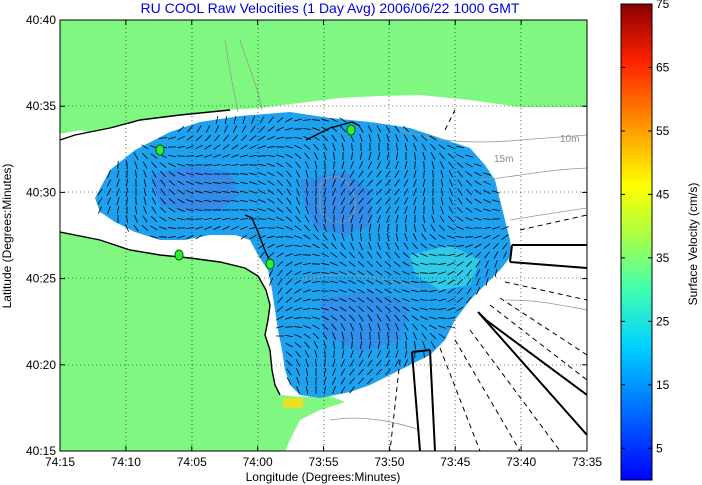 This screenshot has width=702, height=485. What do you see at coordinates (41, 365) in the screenshot?
I see `y-tick-label: 40:20` at bounding box center [41, 365].